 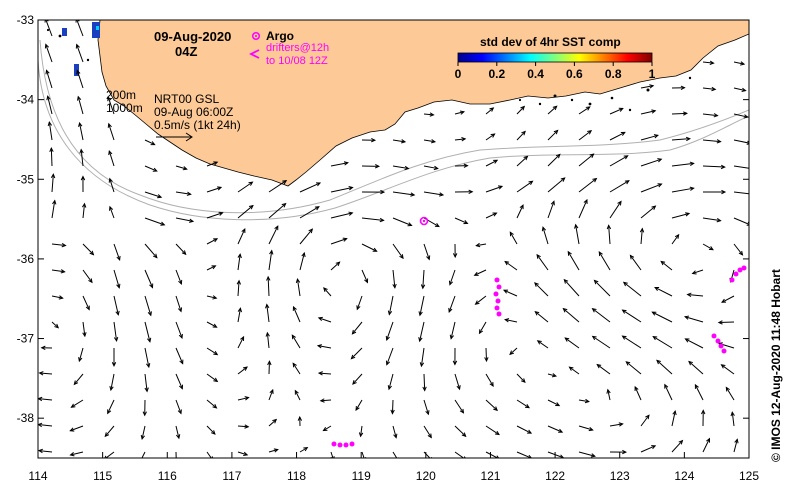 What do you see at coordinates (26, 179) in the screenshot?
I see `y-tick-label: -35` at bounding box center [26, 179].